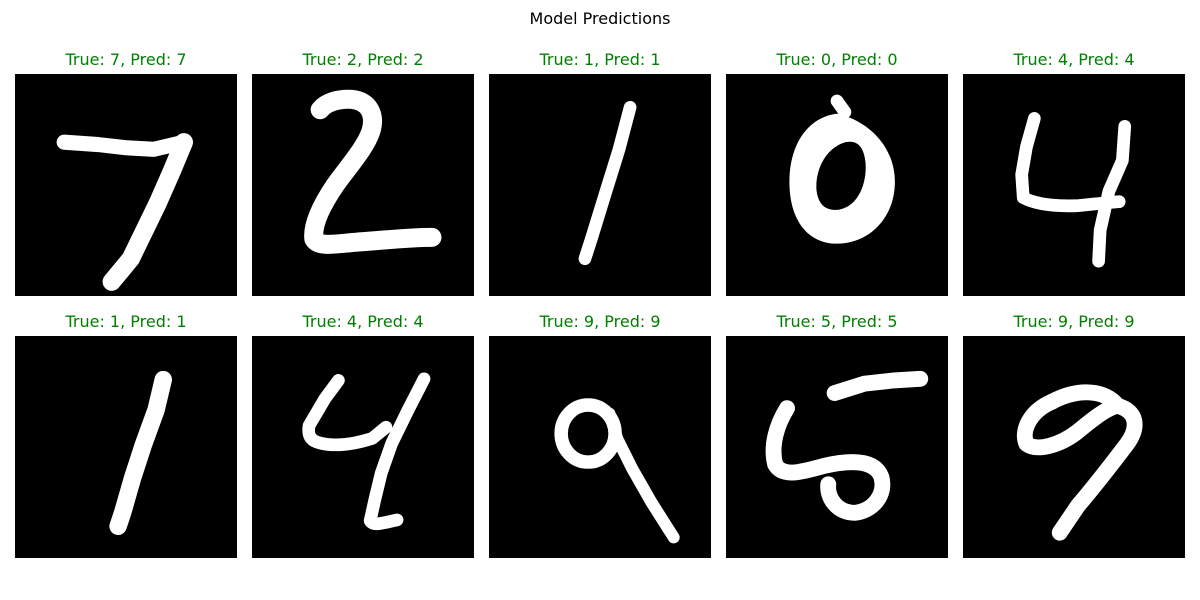 The height and width of the screenshot is (600, 1200). I want to click on figure-title: Model Predictions, so click(600, 18).